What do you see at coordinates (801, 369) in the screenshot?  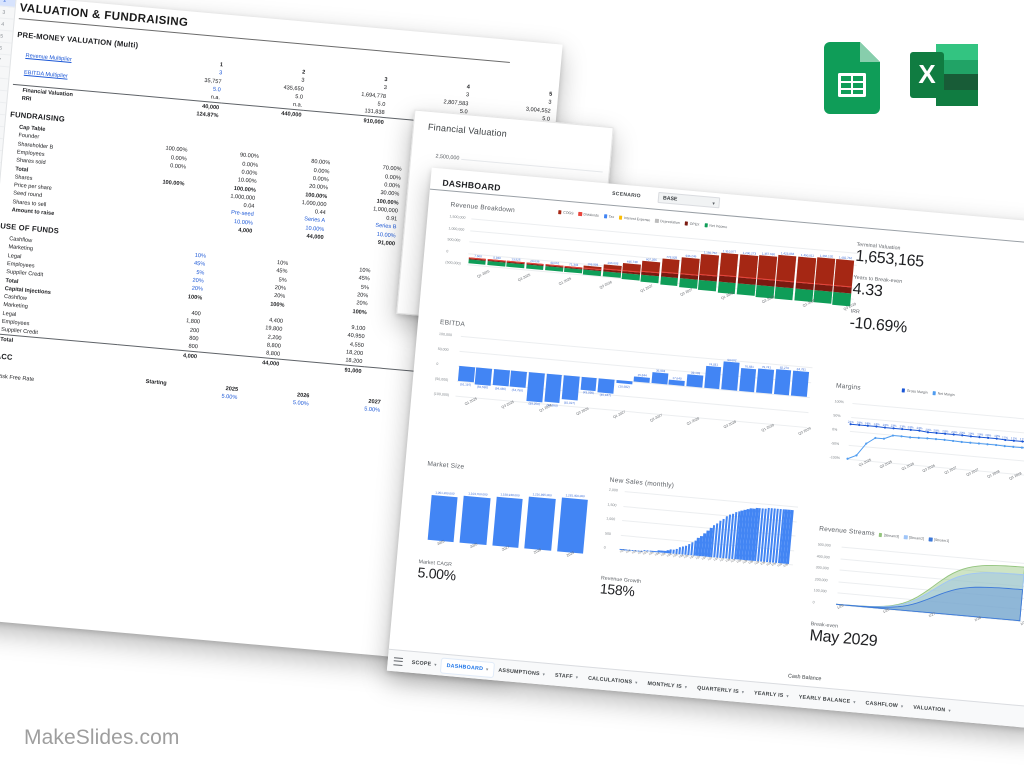 I see `data-label: 84,781` at bounding box center [801, 369].